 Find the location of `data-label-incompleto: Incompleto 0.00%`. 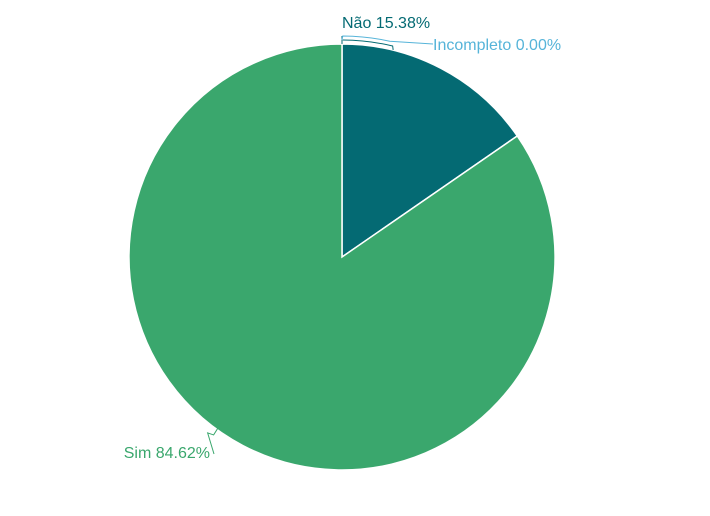

data-label-incompleto: Incompleto 0.00% is located at coordinates (497, 45).